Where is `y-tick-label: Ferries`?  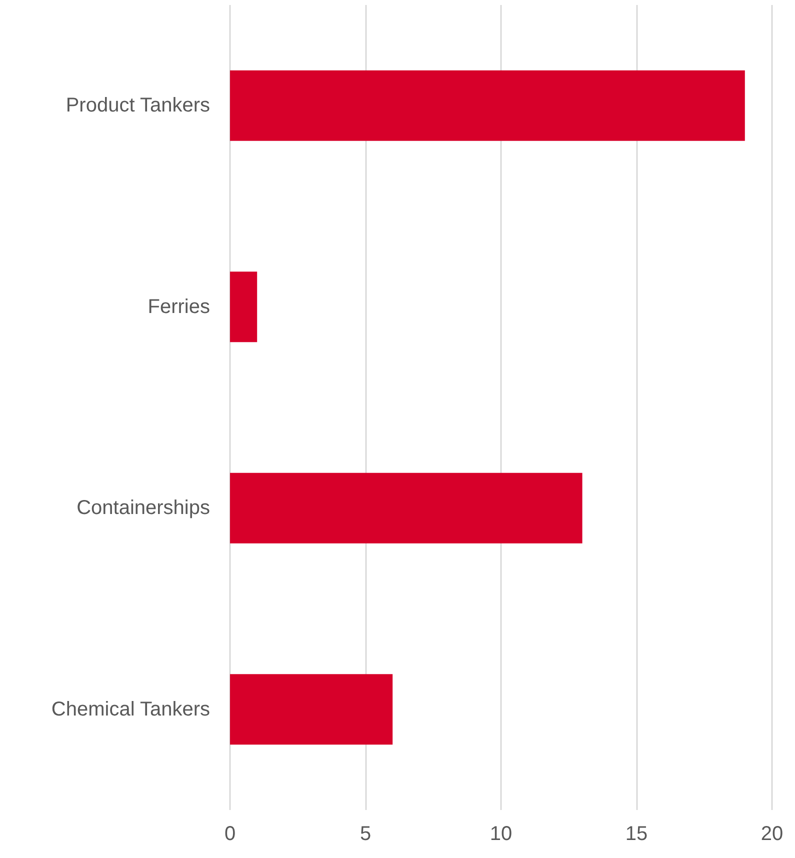
y-tick-label: Ferries is located at coordinates (179, 307).